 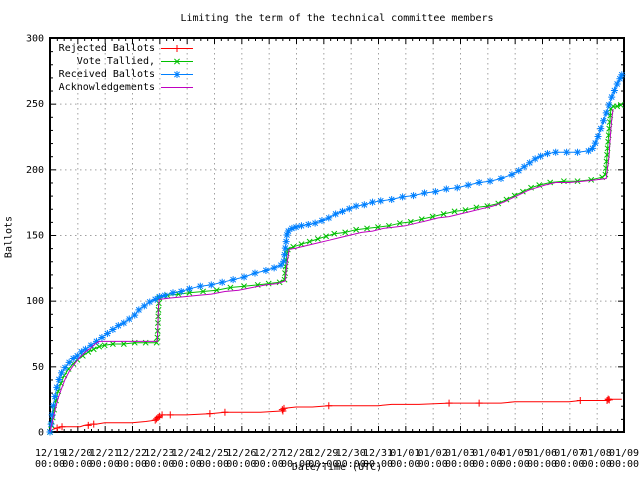 What do you see at coordinates (159, 453) in the screenshot?
I see `x-tick-date-label: 12/23` at bounding box center [159, 453].